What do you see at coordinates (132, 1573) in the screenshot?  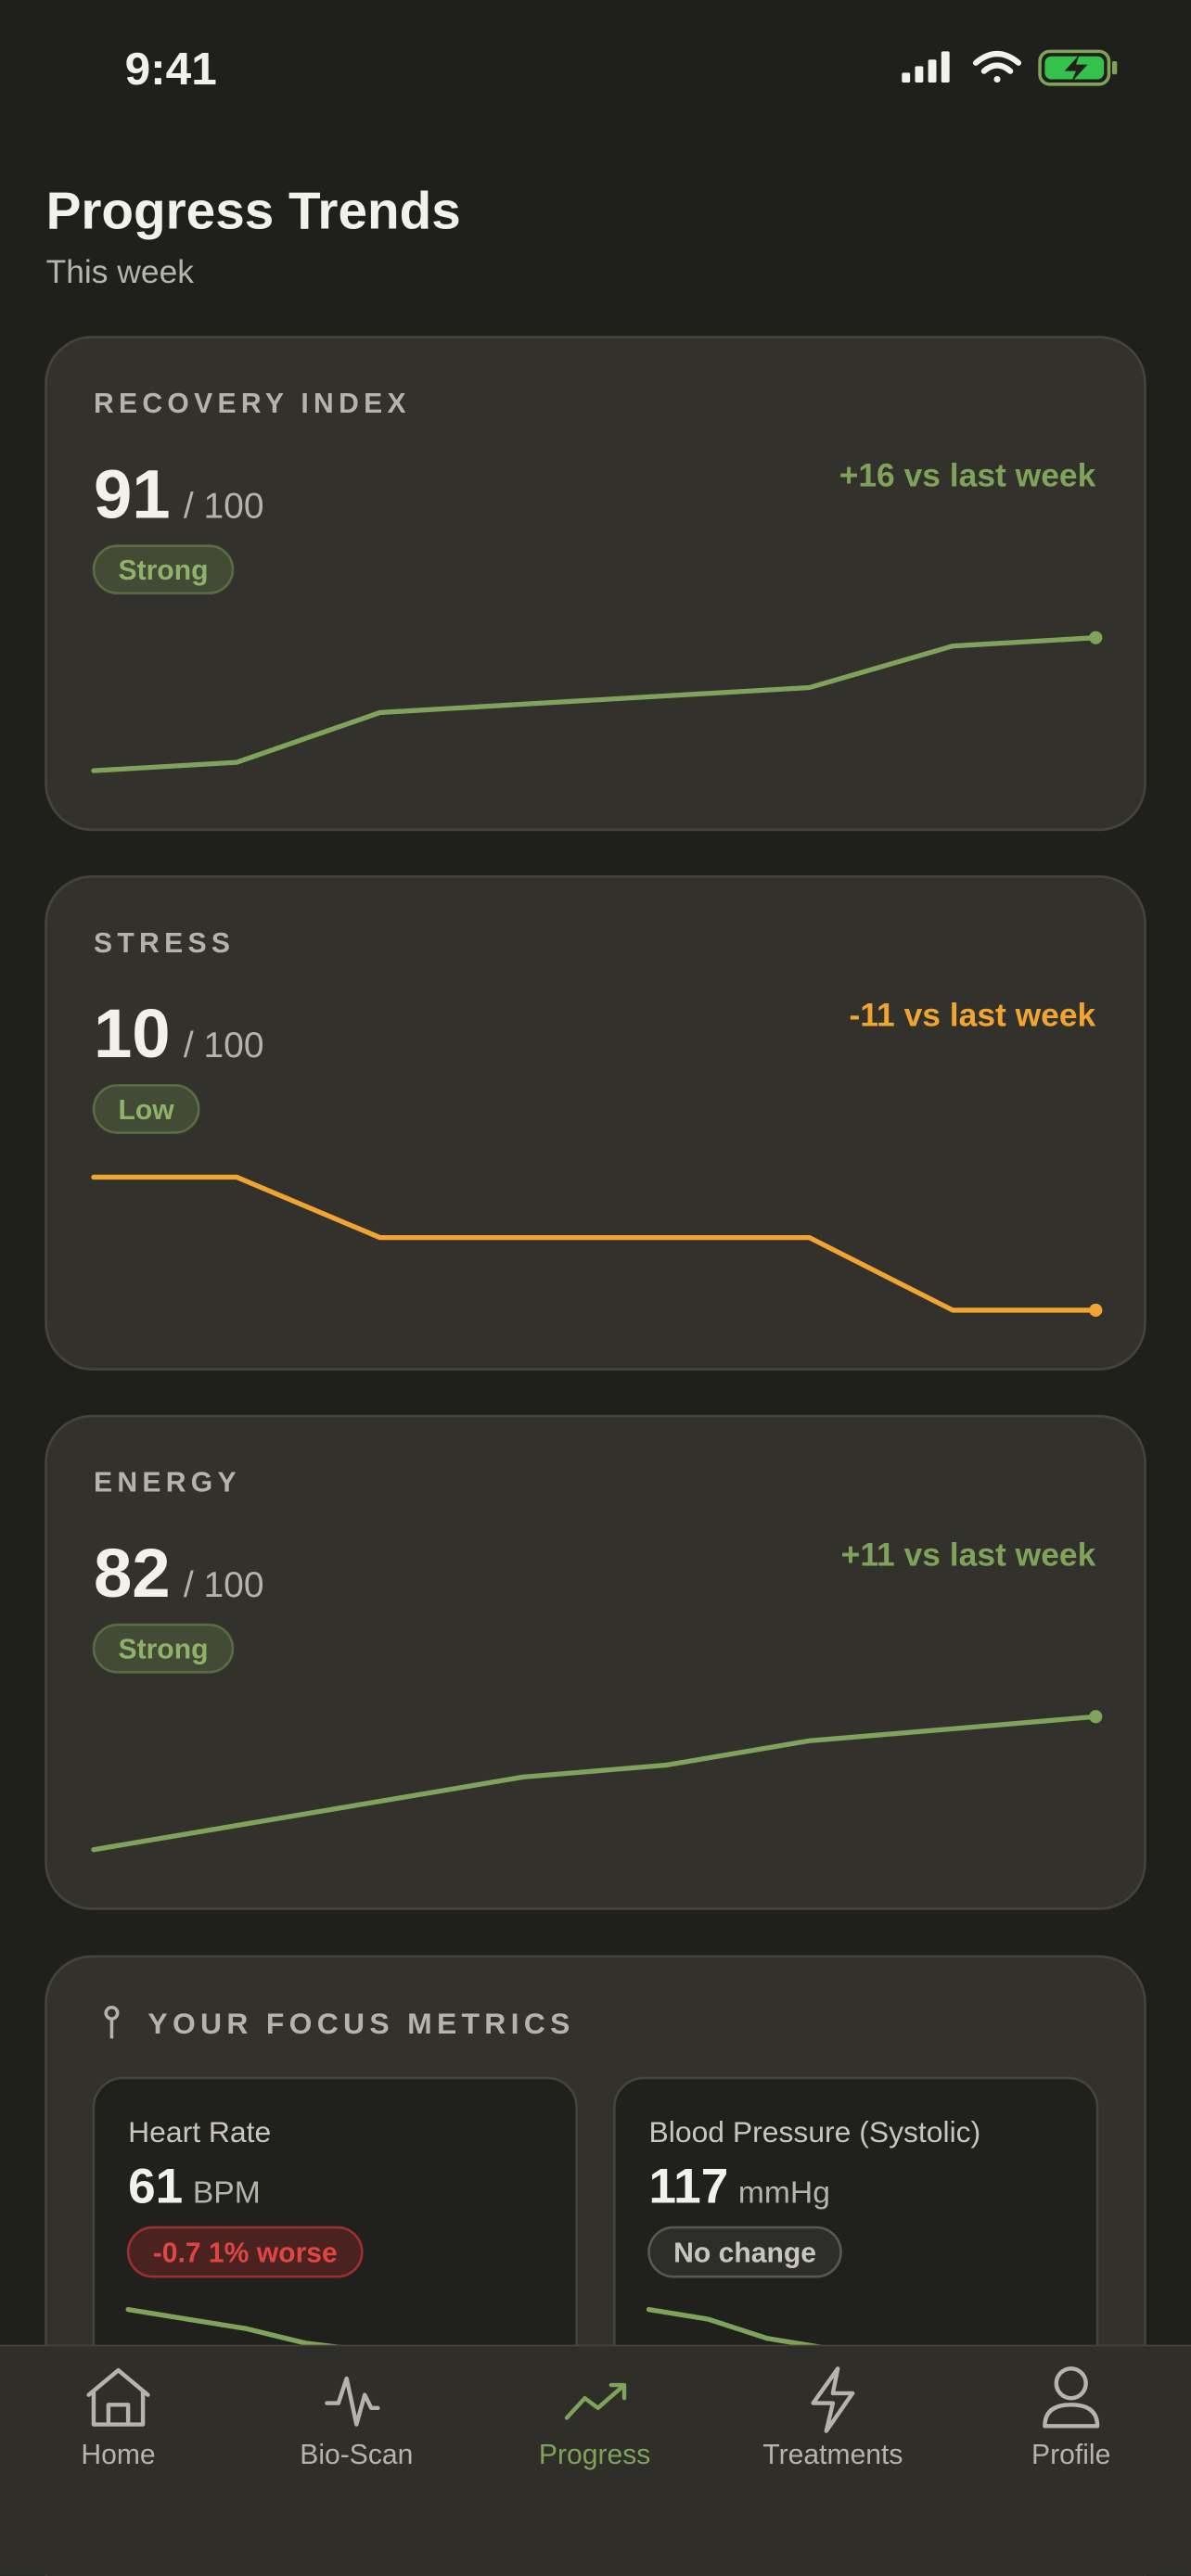 I see `card-value: 82` at bounding box center [132, 1573].